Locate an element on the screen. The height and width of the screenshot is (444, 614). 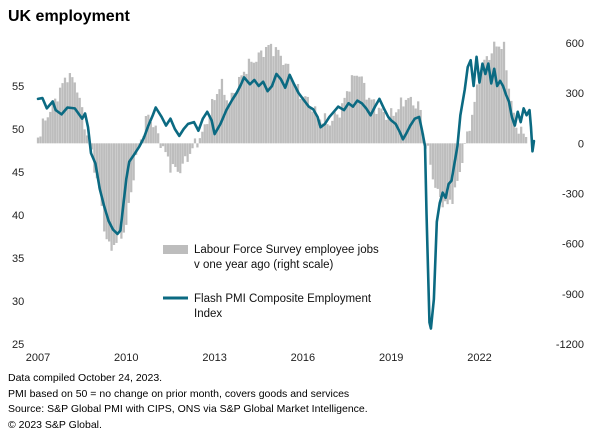
legend-label-pmi-line2: Index is located at coordinates (208, 314).